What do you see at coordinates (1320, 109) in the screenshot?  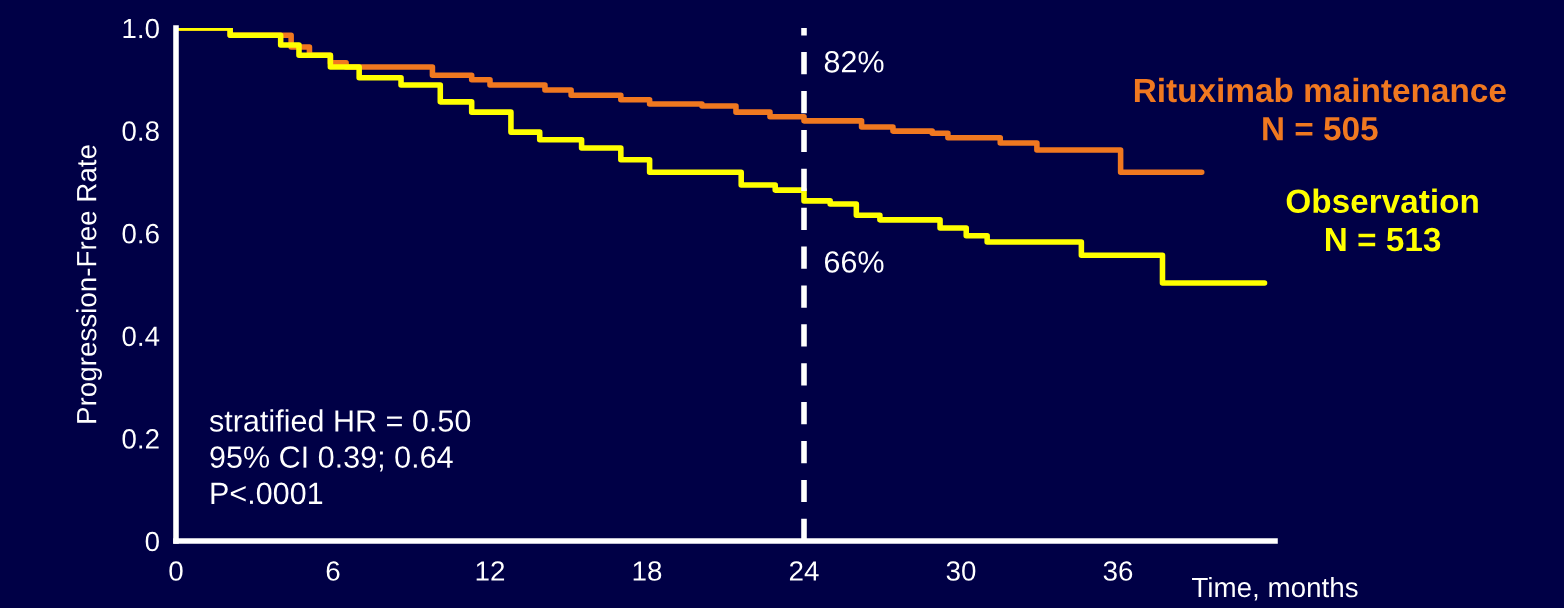 I see `series-label: Rituximab maintenance N = 505` at bounding box center [1320, 109].